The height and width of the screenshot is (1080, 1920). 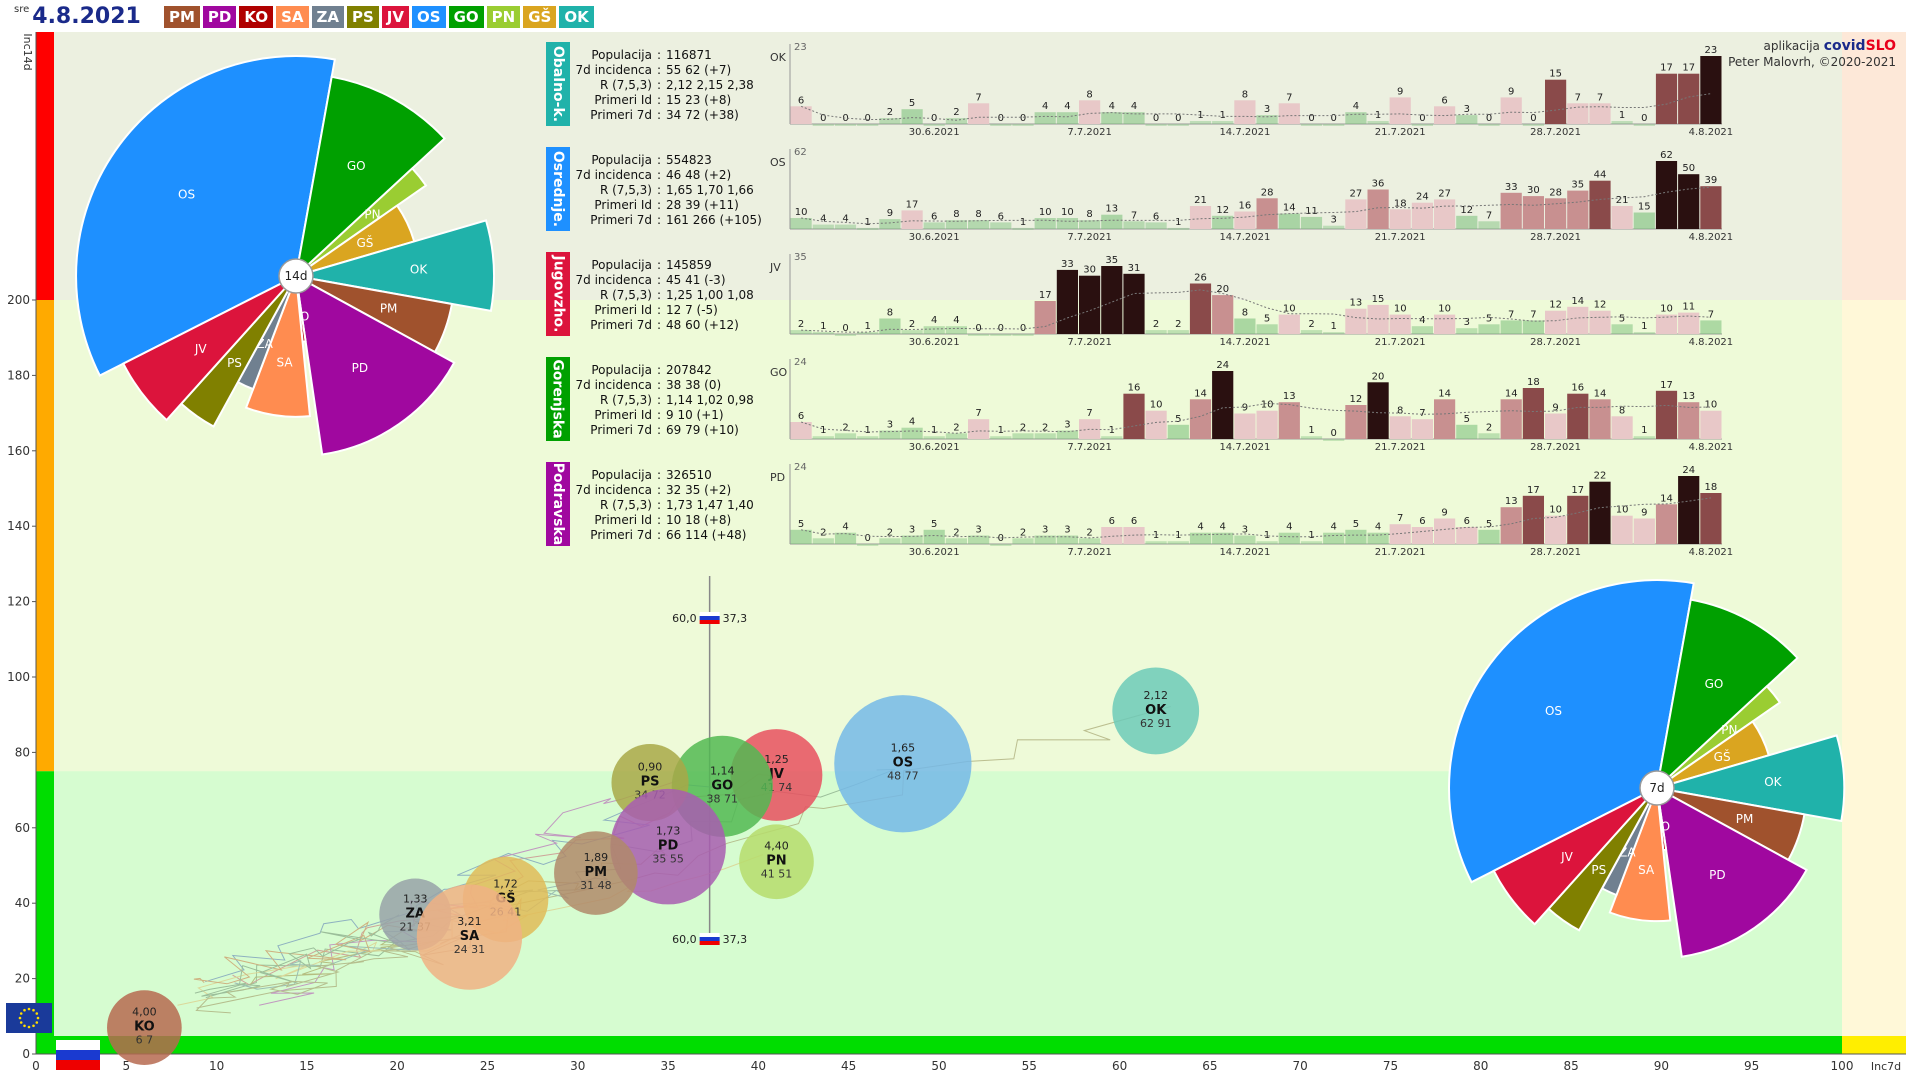 I want to click on bar-value: 12, so click(x=1356, y=399).